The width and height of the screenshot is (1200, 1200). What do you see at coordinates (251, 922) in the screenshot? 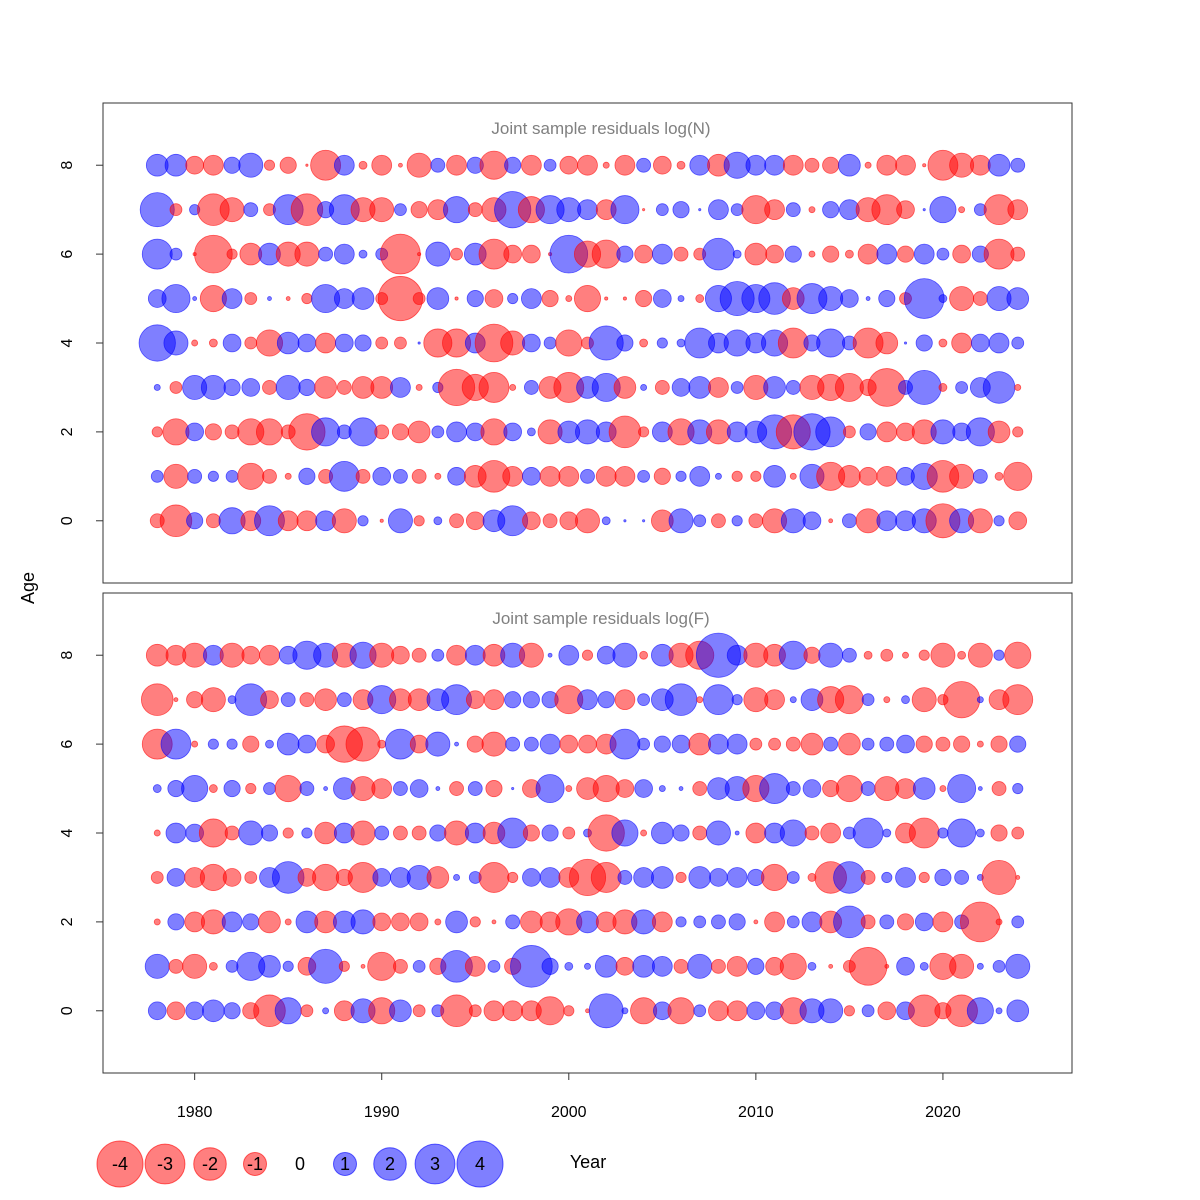
I see `bubble-age2-1983` at bounding box center [251, 922].